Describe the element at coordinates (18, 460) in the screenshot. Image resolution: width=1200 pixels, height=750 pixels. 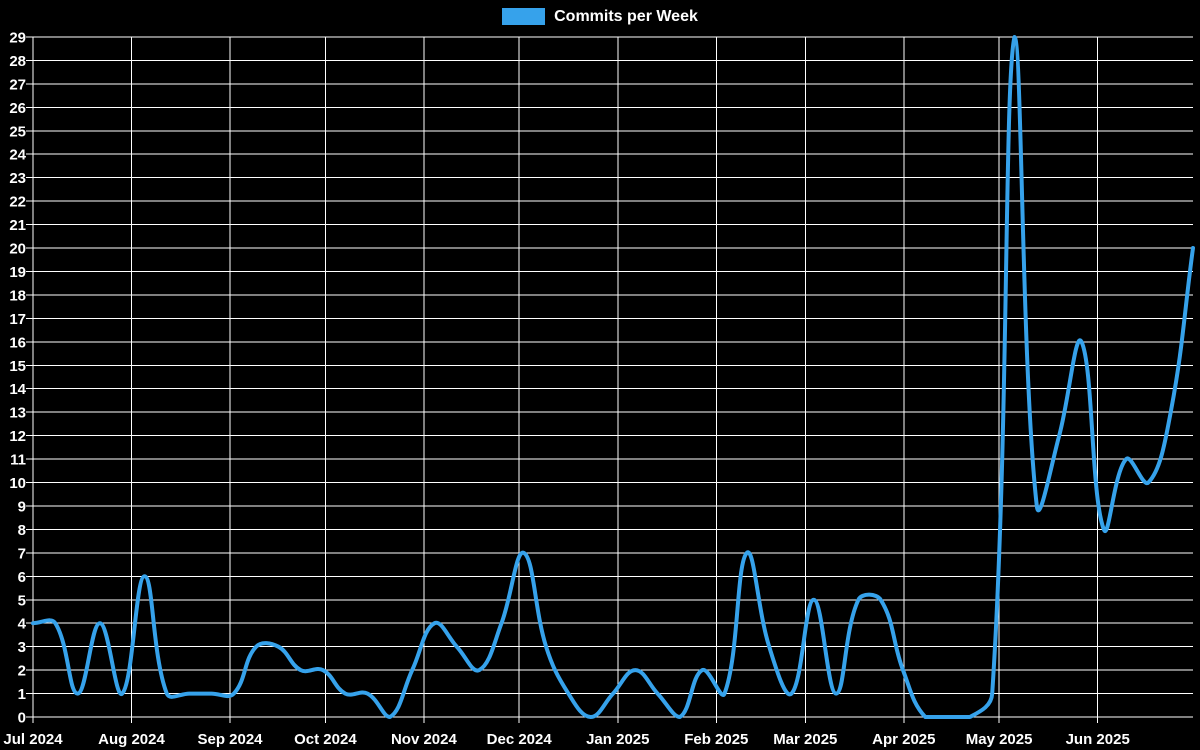
I see `y-tick-label: 11` at that location.